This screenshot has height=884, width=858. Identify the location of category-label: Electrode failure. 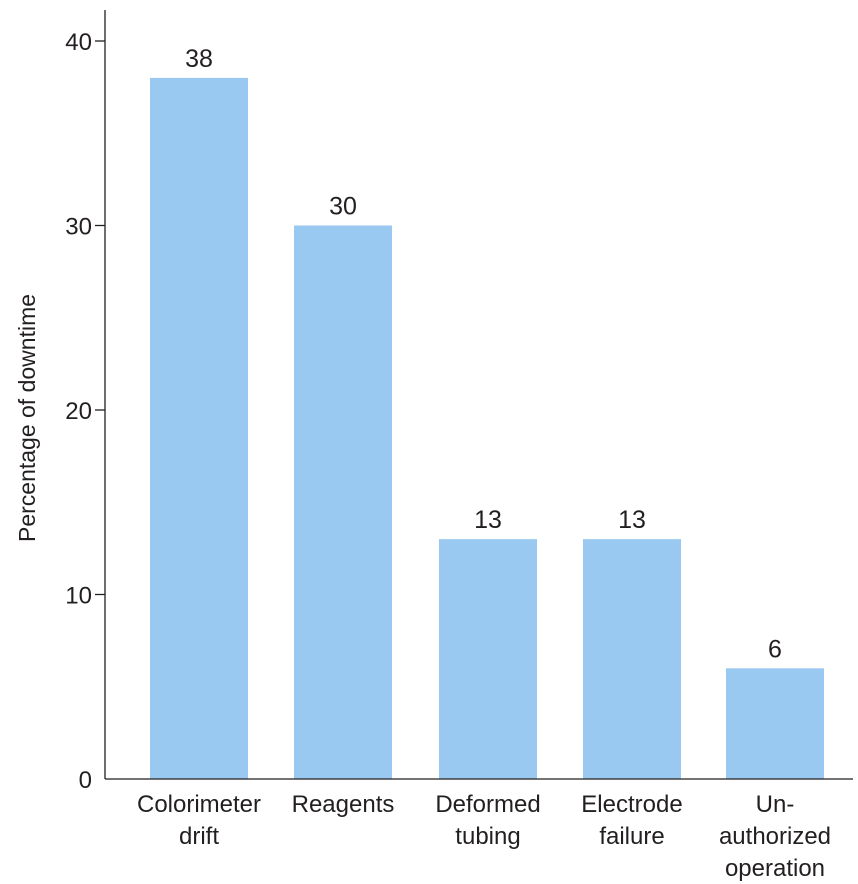
(631, 820).